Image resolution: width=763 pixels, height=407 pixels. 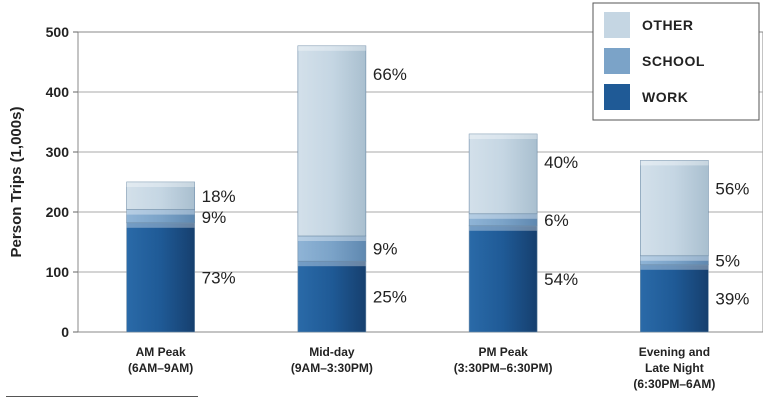 What do you see at coordinates (332, 352) in the screenshot?
I see `x-category-label: Mid-day` at bounding box center [332, 352].